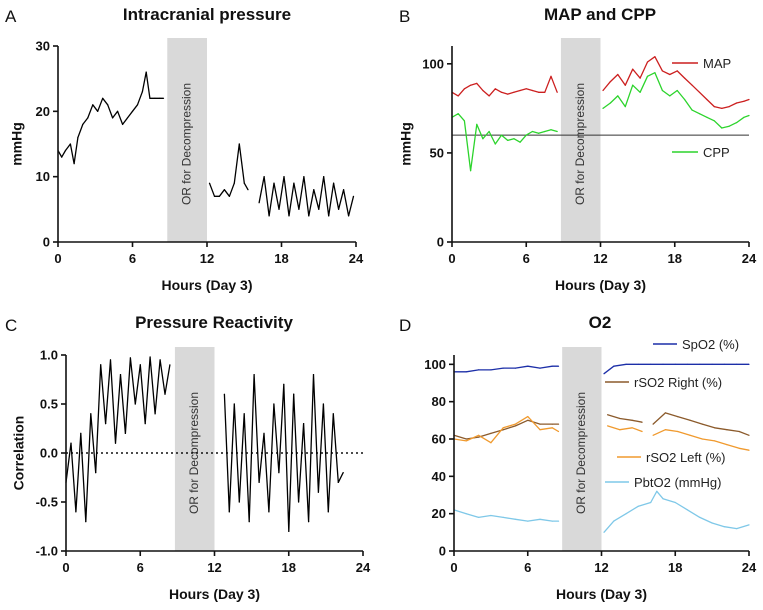  I want to click on series-rso2-left, so click(601, 433).